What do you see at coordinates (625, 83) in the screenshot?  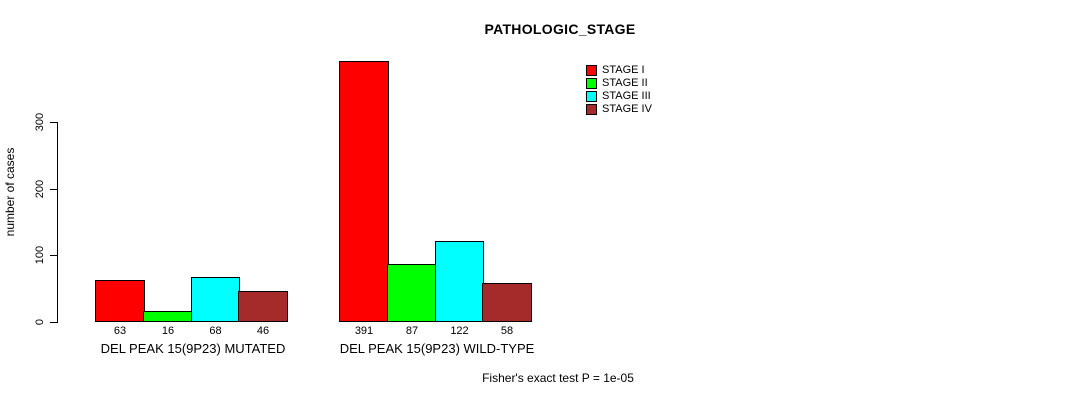 I see `legend-label: STAGE II` at bounding box center [625, 83].